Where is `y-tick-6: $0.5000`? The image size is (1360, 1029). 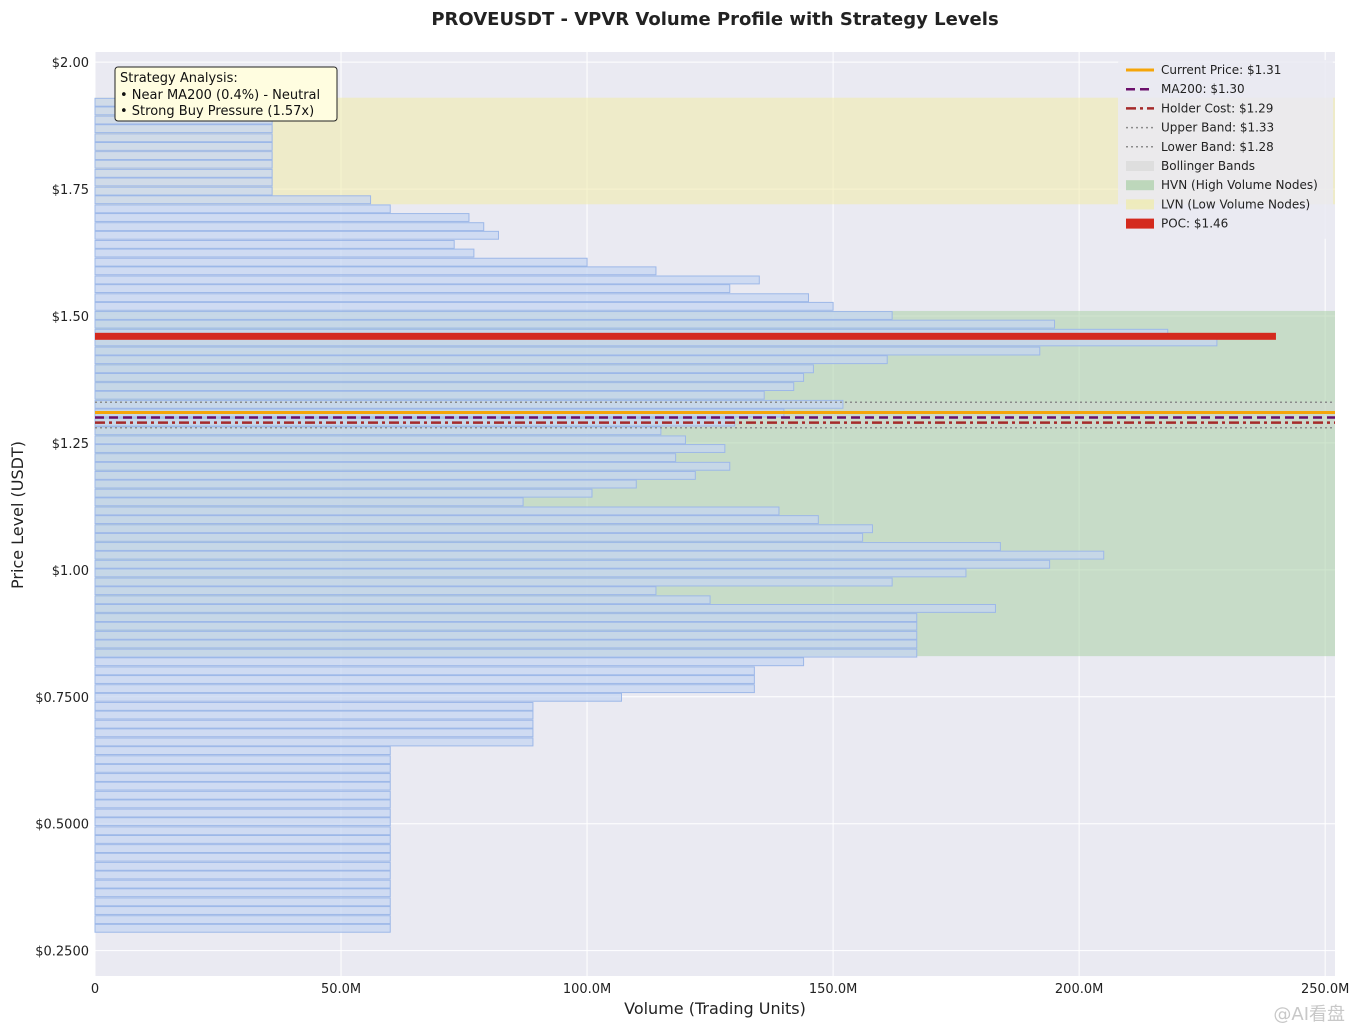 y-tick-6: $0.5000 is located at coordinates (62, 825).